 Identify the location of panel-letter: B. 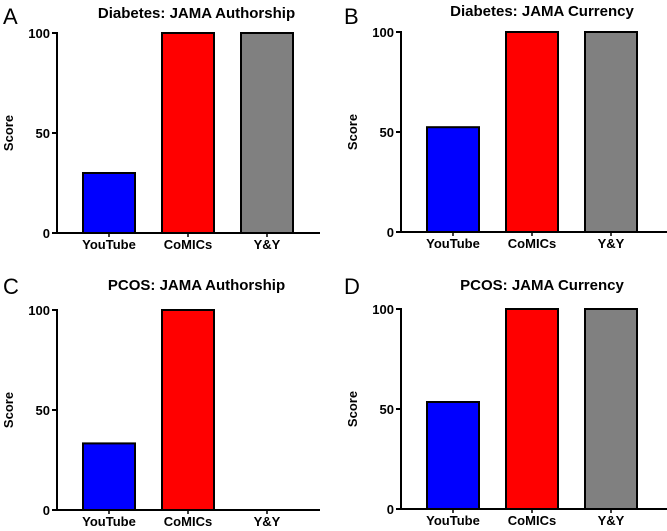
(351, 16).